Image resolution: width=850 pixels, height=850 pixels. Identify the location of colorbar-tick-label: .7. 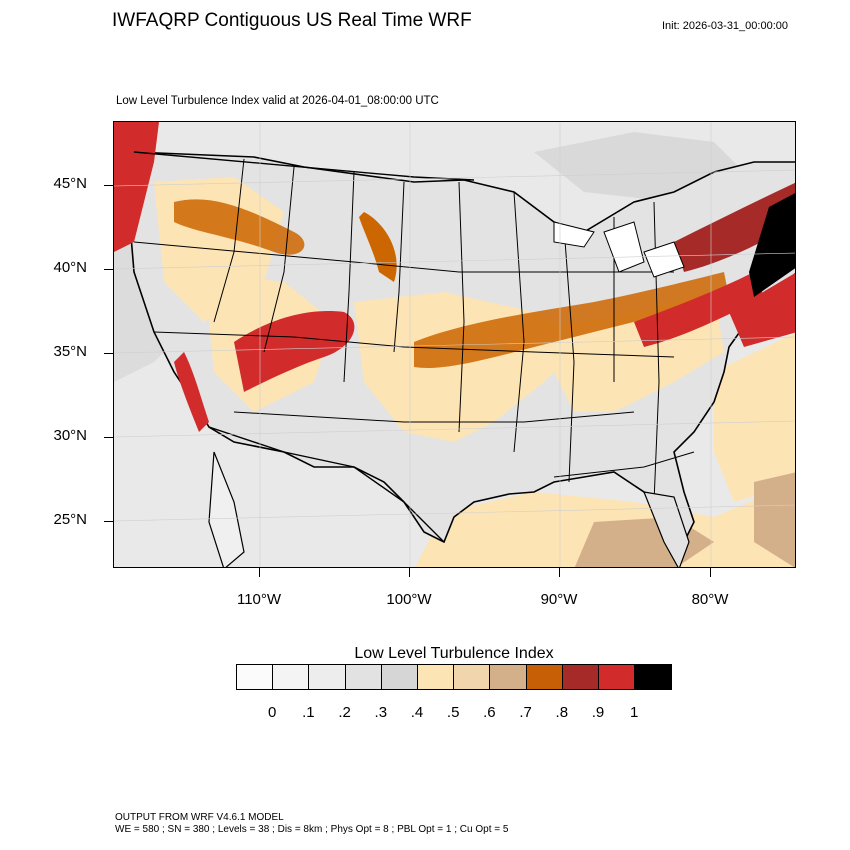
(525, 712).